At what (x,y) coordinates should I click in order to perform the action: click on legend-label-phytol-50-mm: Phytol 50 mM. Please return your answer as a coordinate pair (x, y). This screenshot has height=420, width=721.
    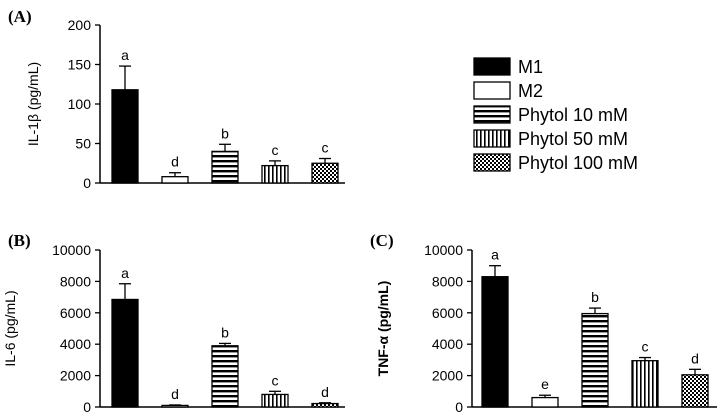
    Looking at the image, I should click on (573, 139).